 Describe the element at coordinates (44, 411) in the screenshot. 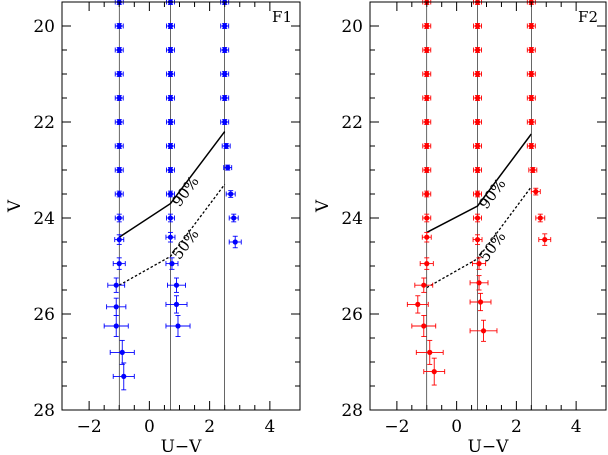

I see `y-tick-label: 28` at that location.